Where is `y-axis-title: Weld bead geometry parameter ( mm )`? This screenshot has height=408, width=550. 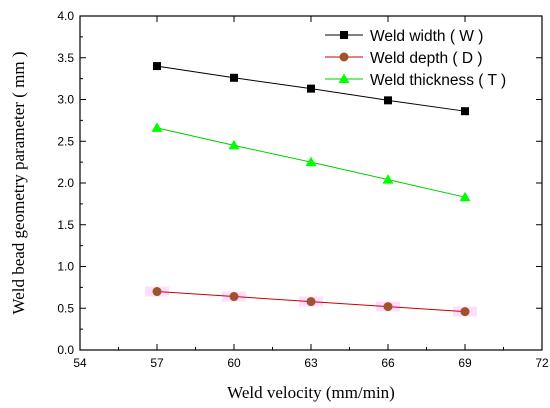 y-axis-title: Weld bead geometry parameter ( mm ) is located at coordinates (18, 183).